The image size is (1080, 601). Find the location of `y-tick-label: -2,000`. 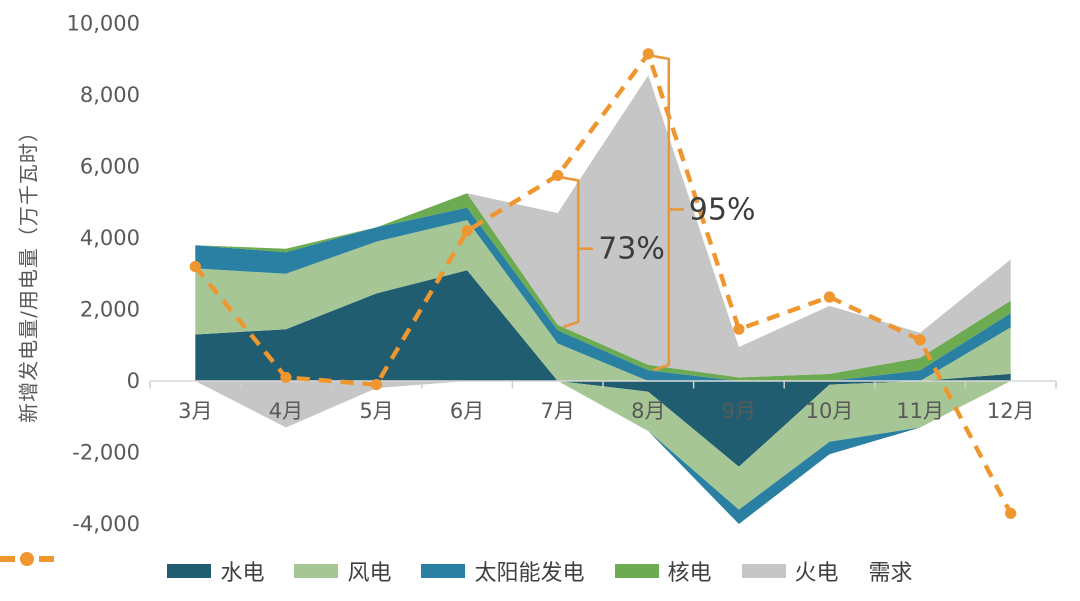

y-tick-label: -2,000 is located at coordinates (106, 453).